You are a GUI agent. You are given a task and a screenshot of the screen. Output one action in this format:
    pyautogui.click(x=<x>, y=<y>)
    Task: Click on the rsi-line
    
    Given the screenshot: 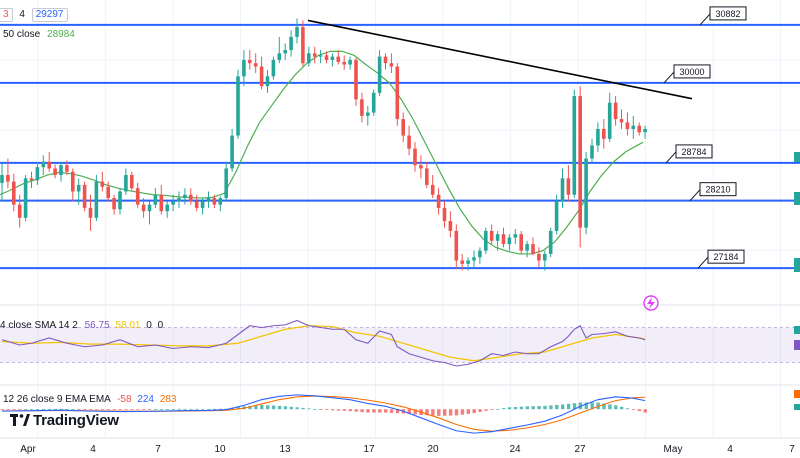 What is the action you would take?
    pyautogui.click(x=323, y=343)
    